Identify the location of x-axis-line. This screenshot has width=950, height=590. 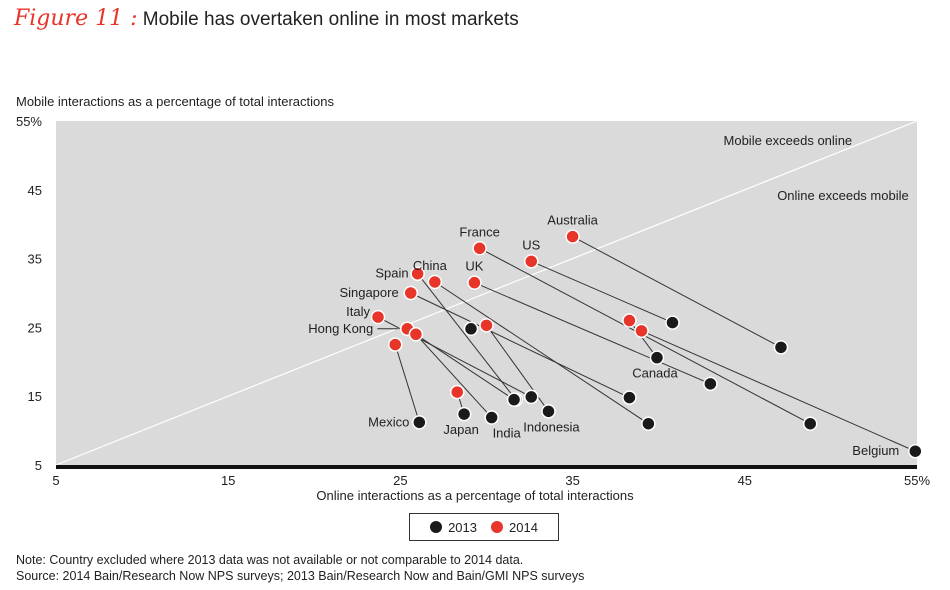
(486, 467).